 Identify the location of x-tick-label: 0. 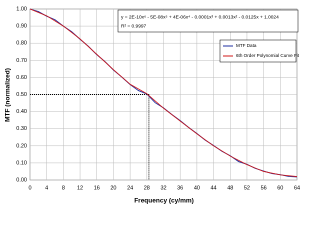
(29, 188).